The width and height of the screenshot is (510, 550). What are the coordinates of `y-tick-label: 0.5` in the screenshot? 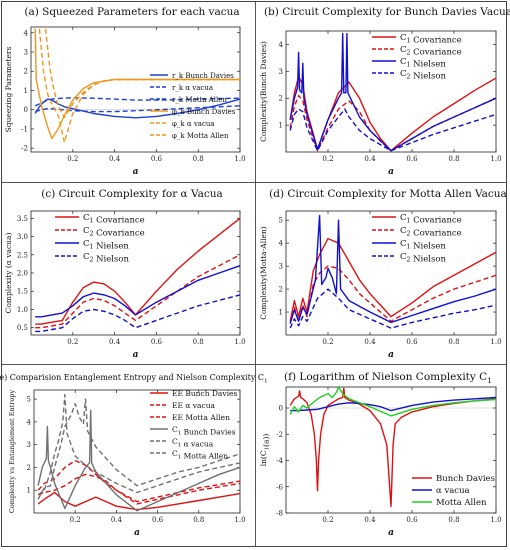 It's located at (22, 328).